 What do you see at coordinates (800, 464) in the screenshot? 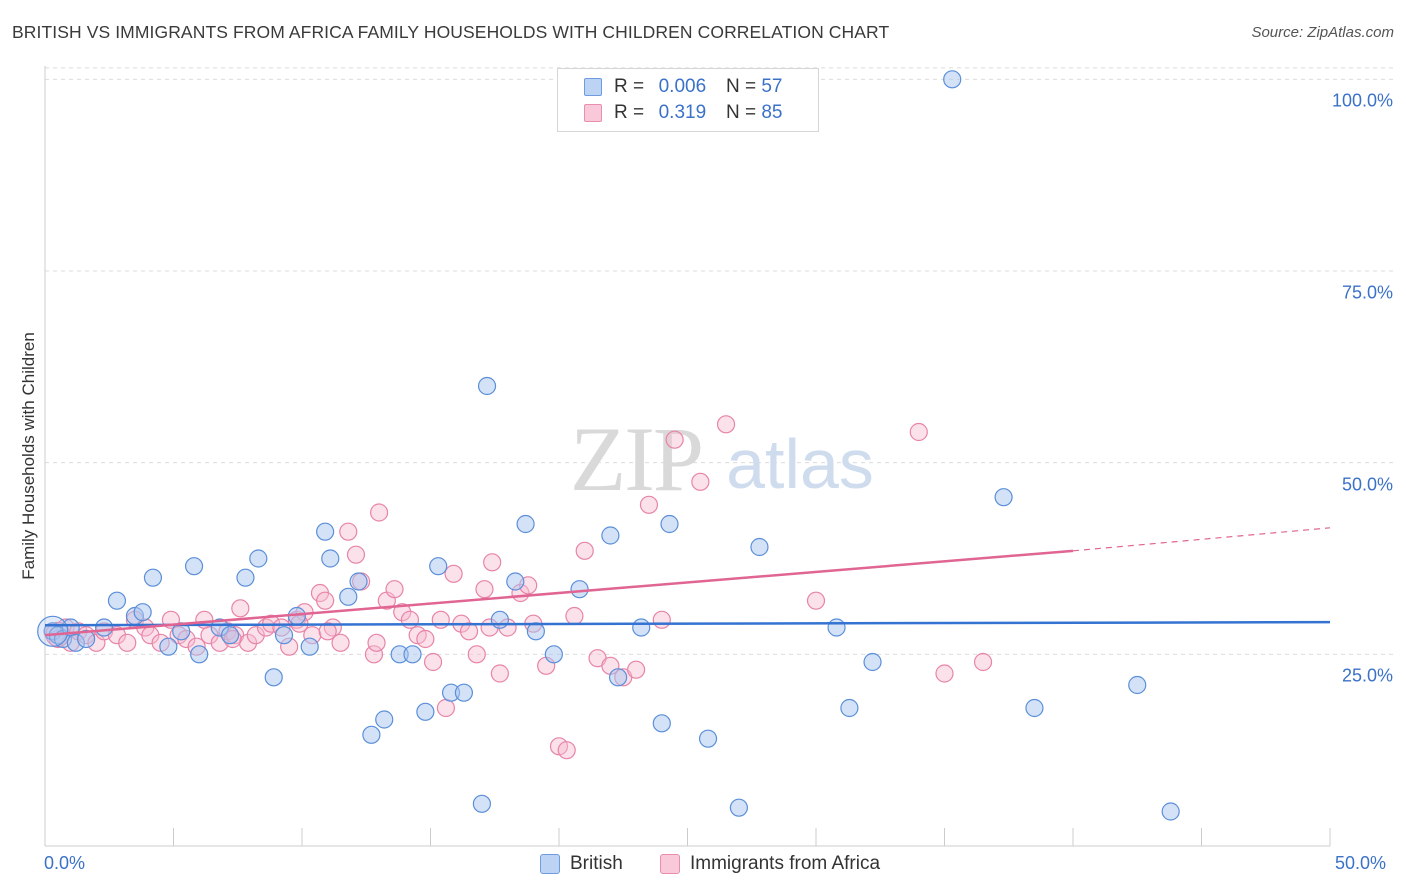
I see `watermark-atlas: atlas` at bounding box center [800, 464].